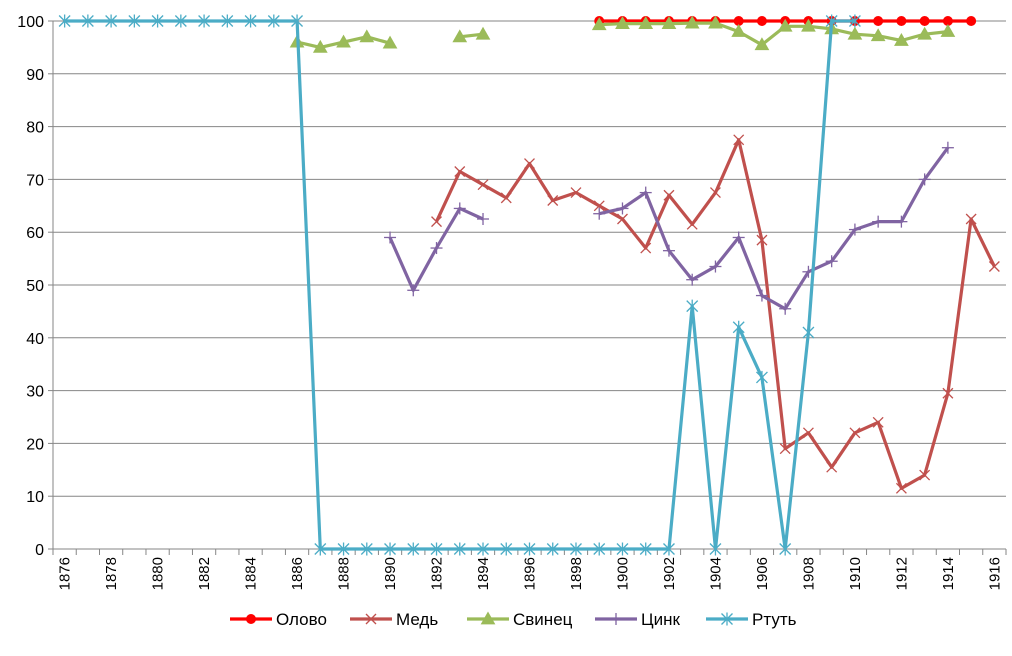 This screenshot has height=656, width=1012. What do you see at coordinates (35, 444) in the screenshot?
I see `y-tick-label: 20` at bounding box center [35, 444].